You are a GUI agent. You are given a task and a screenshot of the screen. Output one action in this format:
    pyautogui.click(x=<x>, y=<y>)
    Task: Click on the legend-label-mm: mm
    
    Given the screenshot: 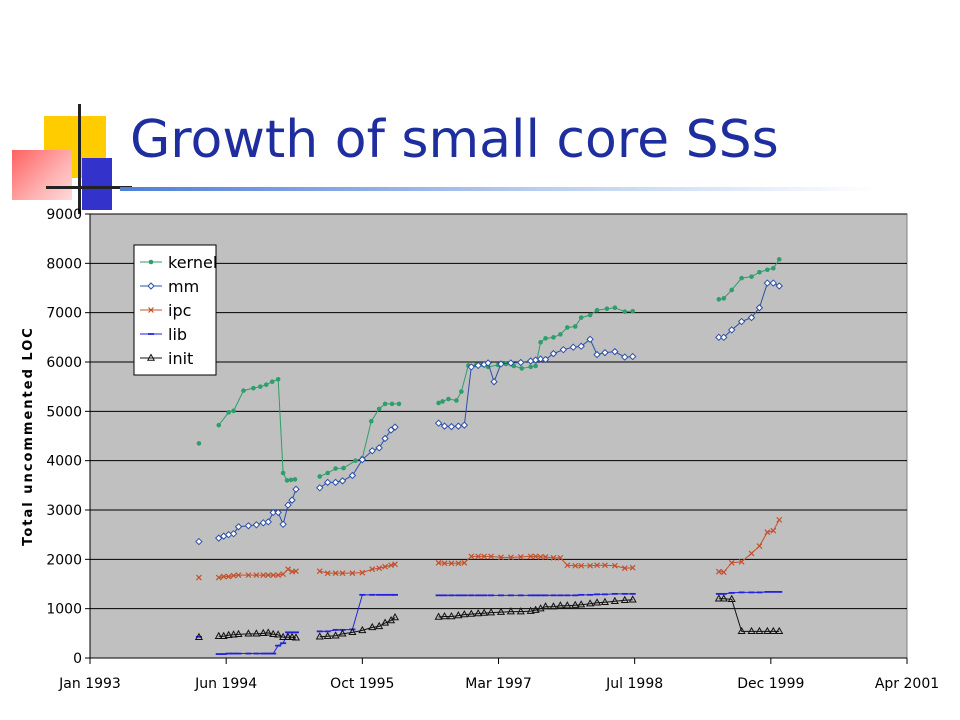 What is the action you would take?
    pyautogui.click(x=183, y=286)
    